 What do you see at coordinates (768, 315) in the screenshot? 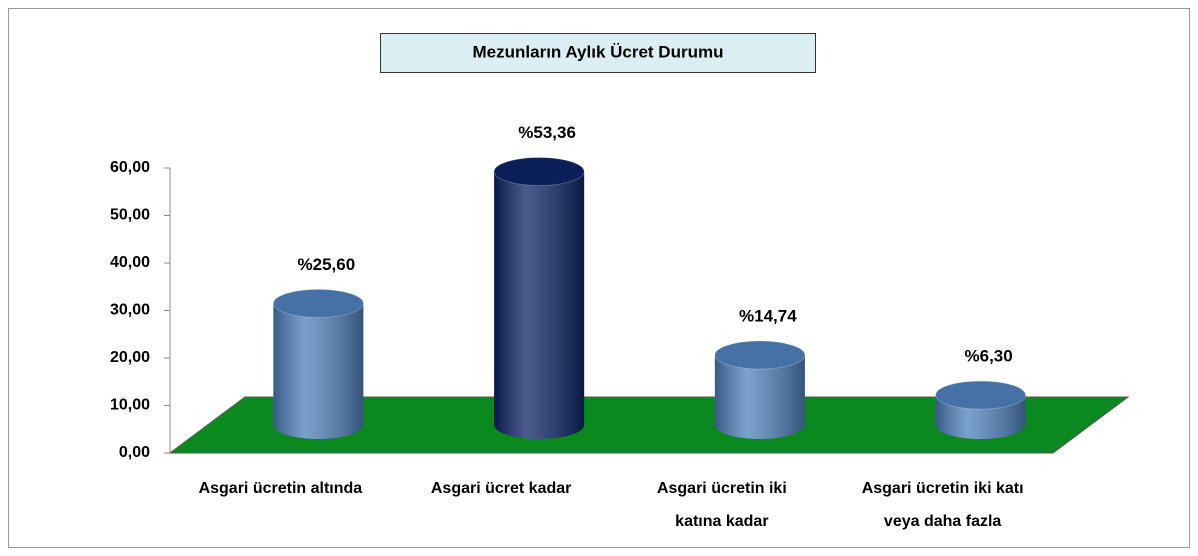
I see `value-label: %14,74` at bounding box center [768, 315].